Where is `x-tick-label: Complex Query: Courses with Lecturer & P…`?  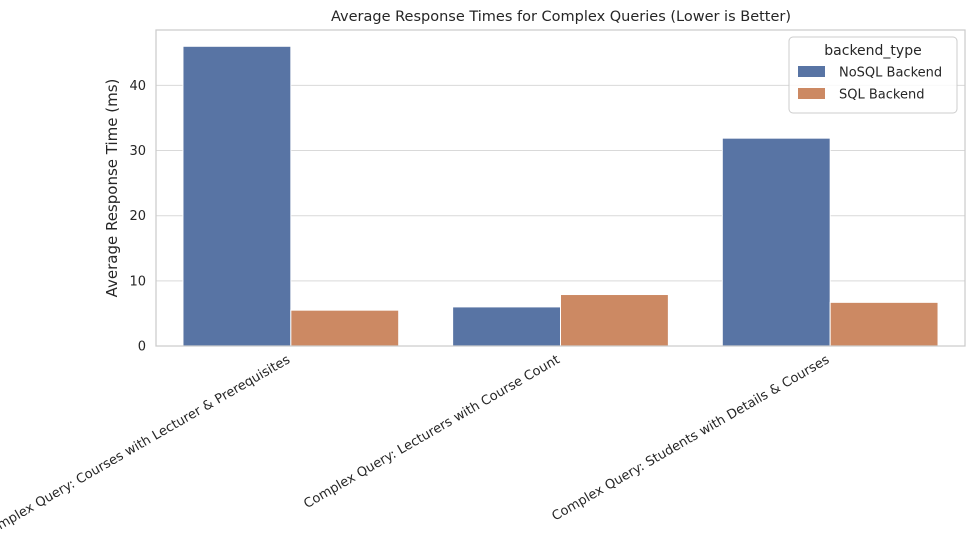 x-tick-label: Complex Query: Courses with Lecturer & P… is located at coordinates (146, 445).